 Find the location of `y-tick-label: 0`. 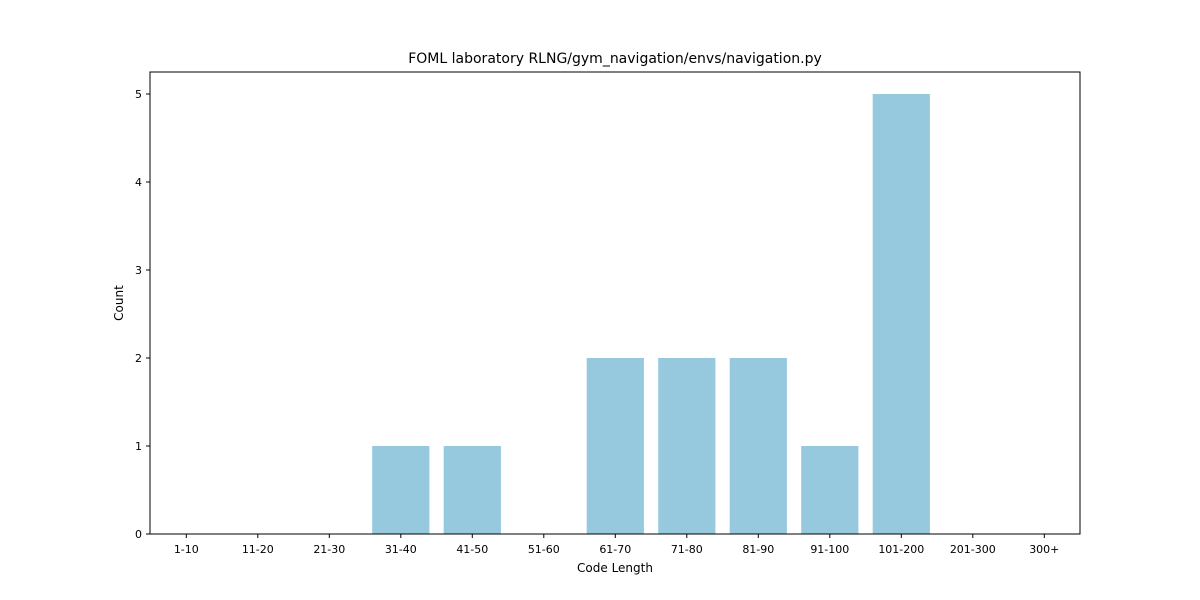

y-tick-label: 0 is located at coordinates (138, 534).